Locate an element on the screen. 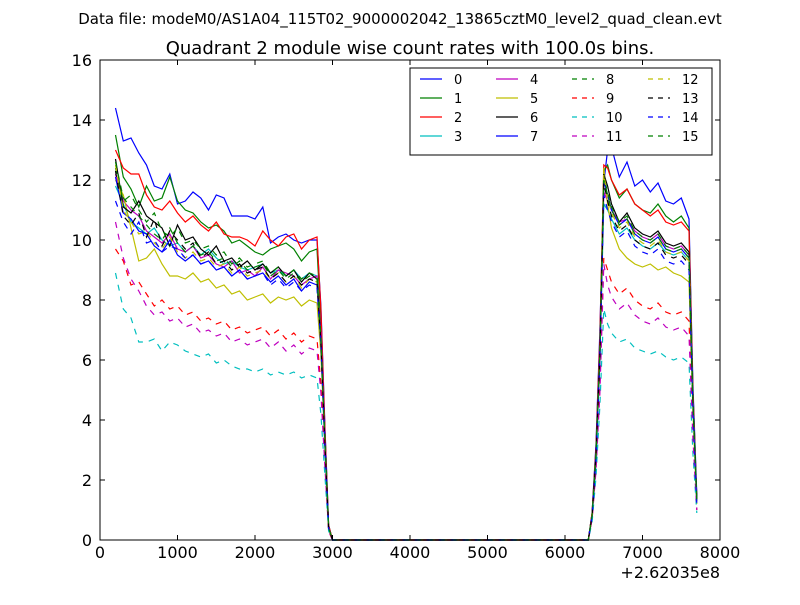 Image resolution: width=800 pixels, height=605 pixels. legend-label-3: 3 is located at coordinates (458, 137).